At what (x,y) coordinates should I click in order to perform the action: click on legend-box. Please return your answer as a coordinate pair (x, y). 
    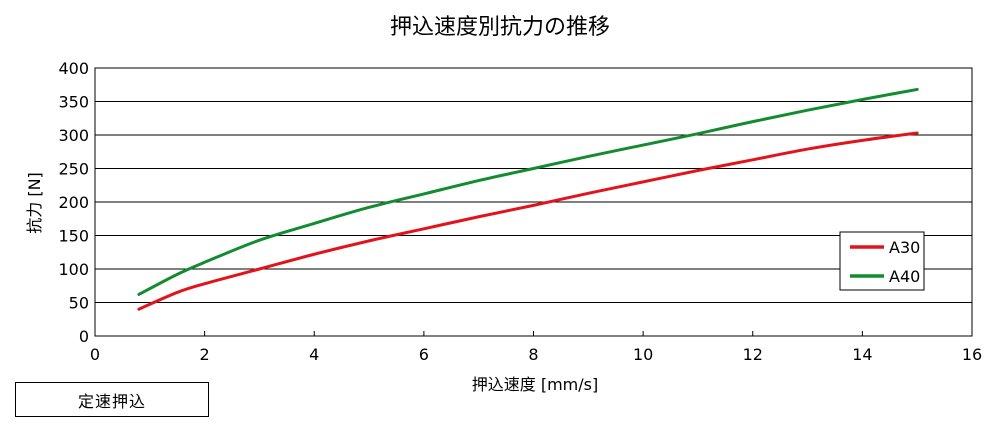
    Looking at the image, I should click on (882, 261).